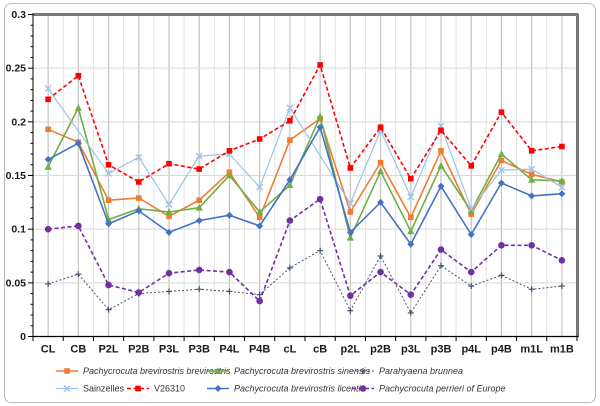 The width and height of the screenshot is (600, 406). I want to click on x-category-label: CL, so click(48, 350).